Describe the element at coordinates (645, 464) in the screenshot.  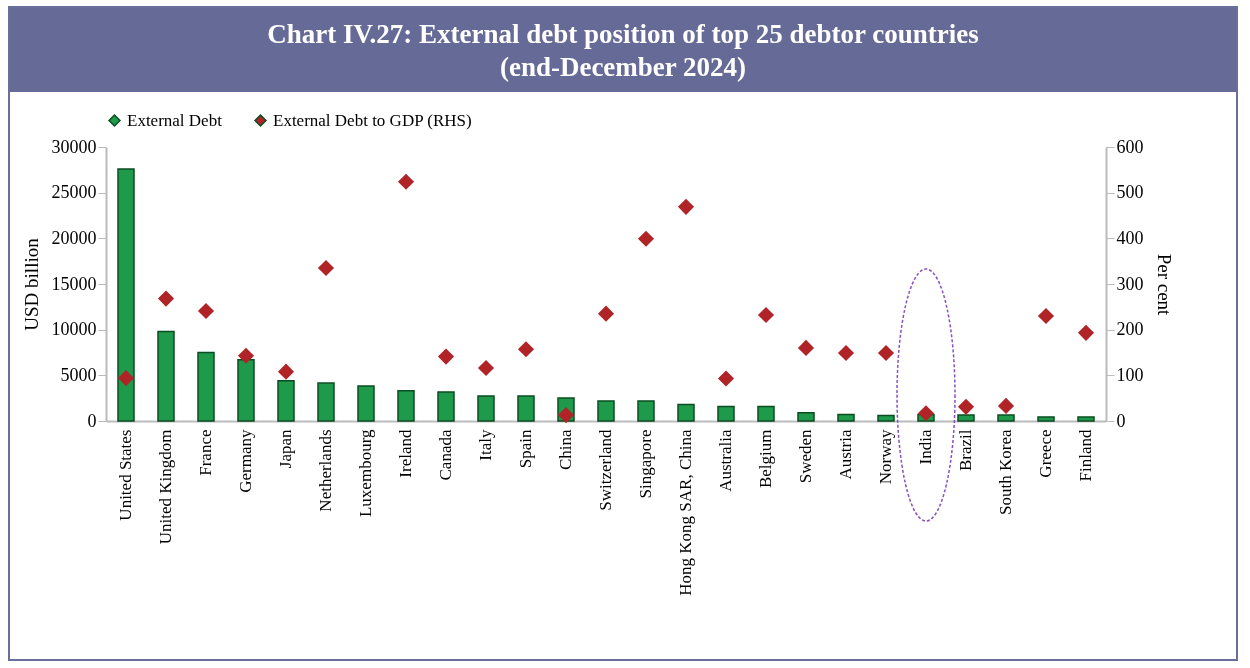
I see `x-tick-label: Singapore` at that location.